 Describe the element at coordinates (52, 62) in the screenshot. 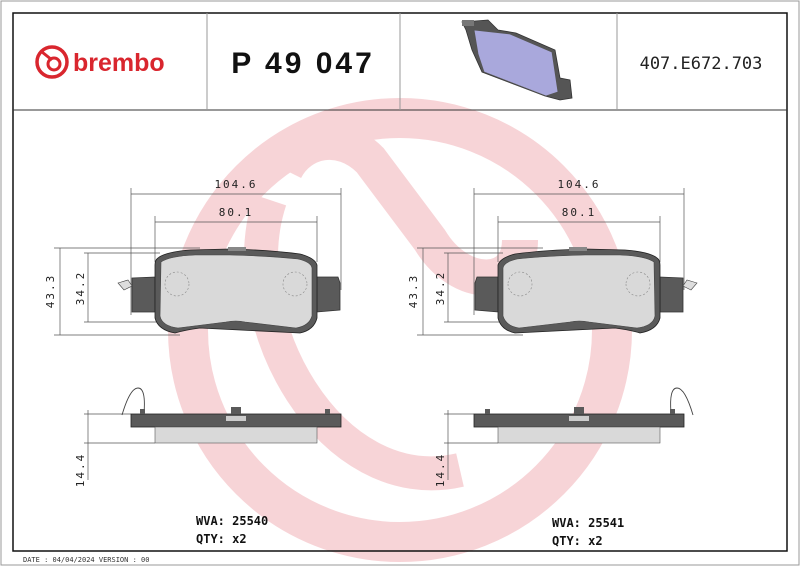

I see `brembo-logo-mark-icon` at that location.